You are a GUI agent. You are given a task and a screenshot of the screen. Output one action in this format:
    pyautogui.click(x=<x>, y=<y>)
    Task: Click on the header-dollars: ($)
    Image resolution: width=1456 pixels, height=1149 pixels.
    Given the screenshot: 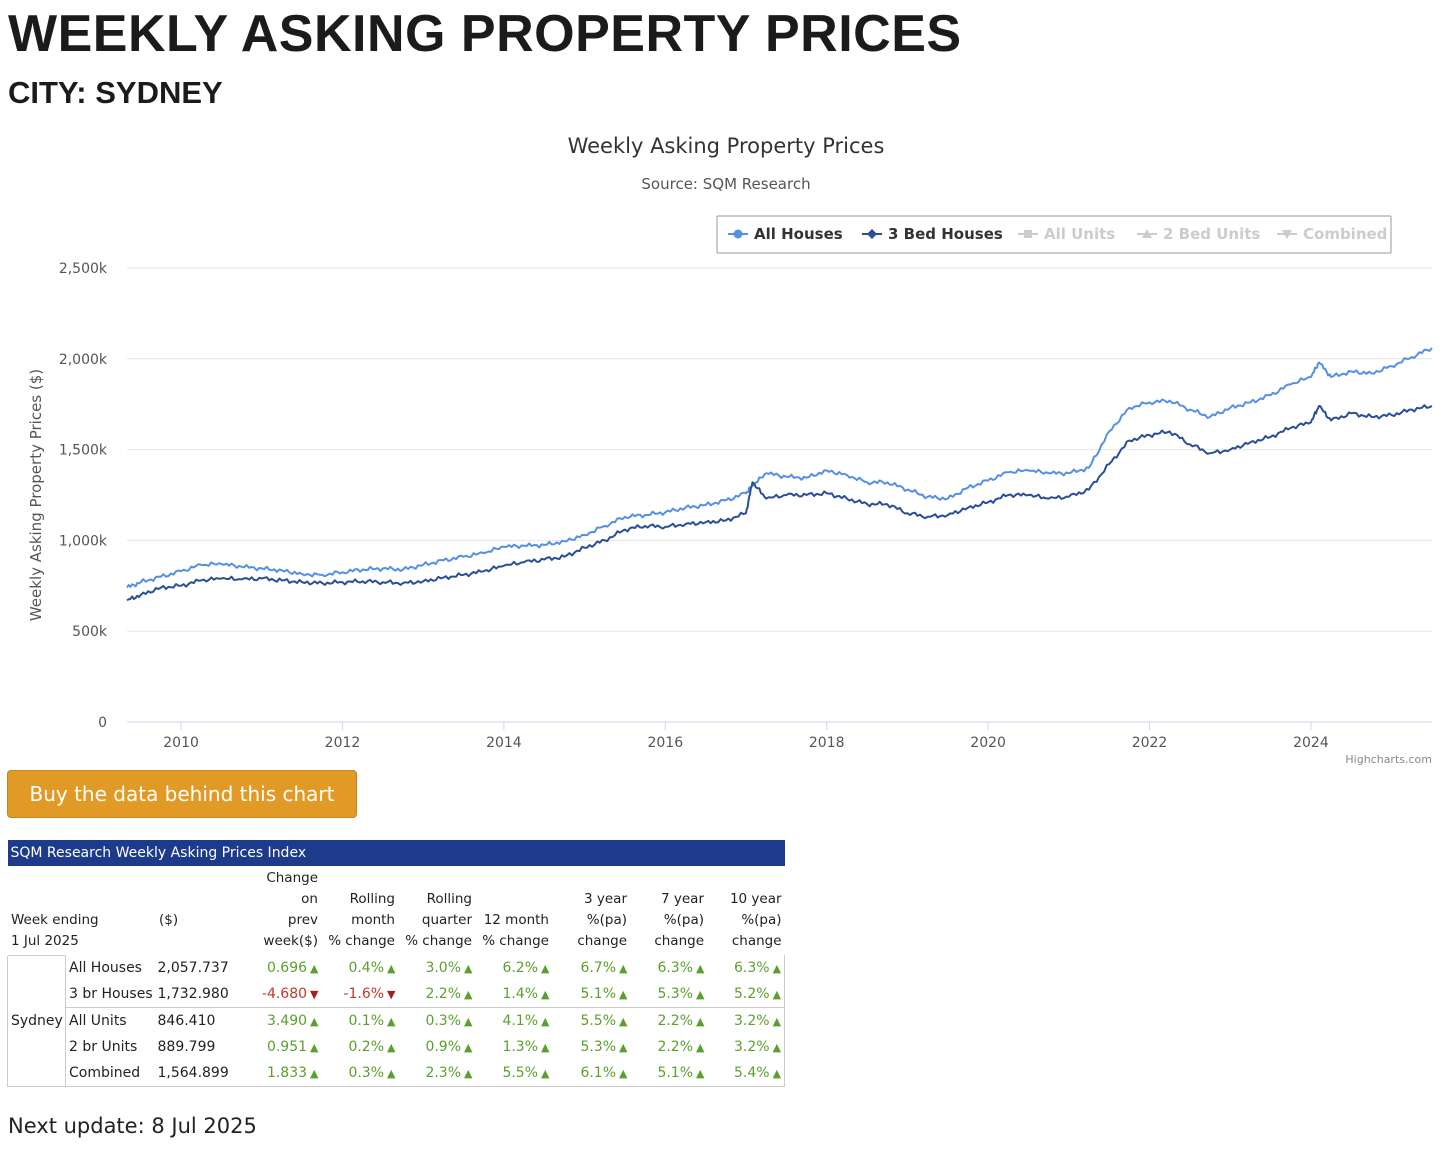 What is the action you would take?
    pyautogui.click(x=198, y=910)
    